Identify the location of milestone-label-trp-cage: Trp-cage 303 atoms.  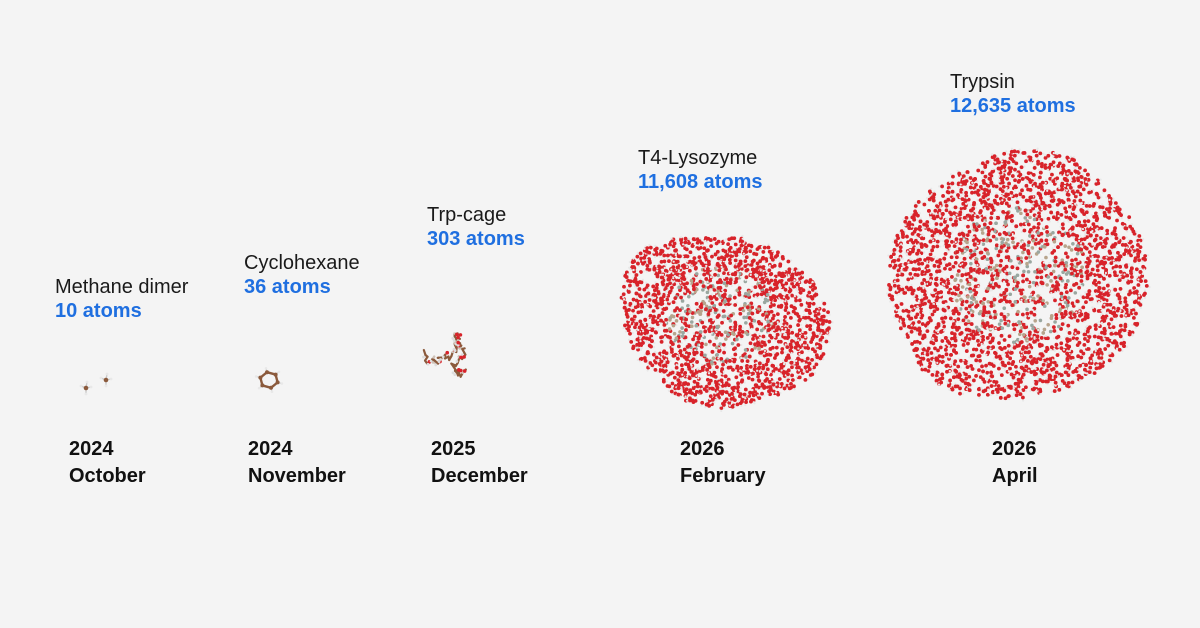
(476, 227).